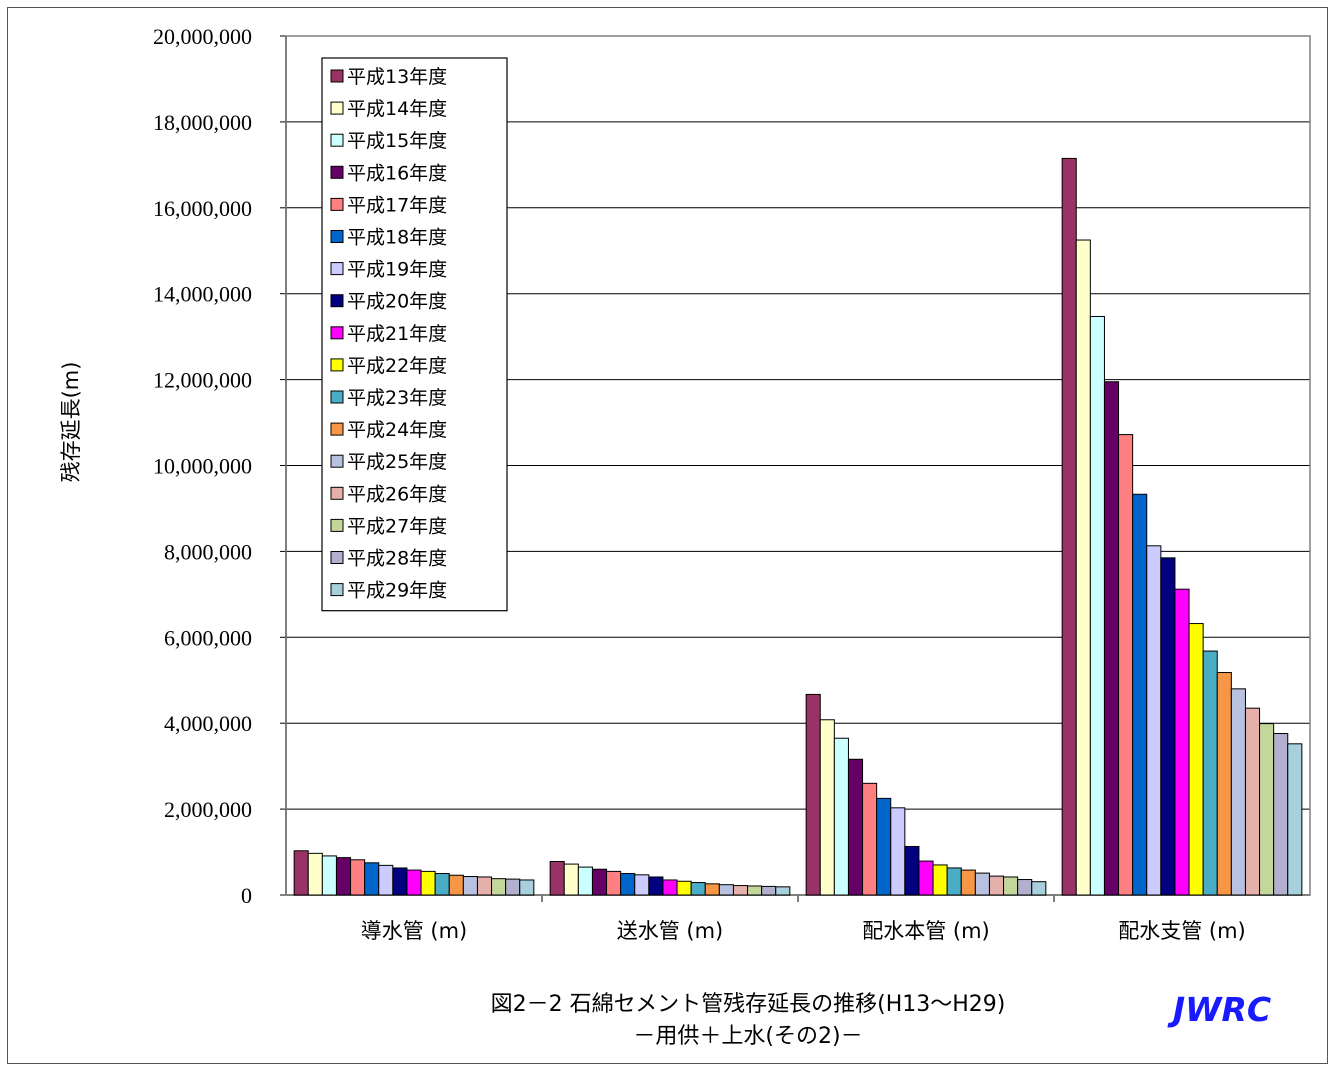 The width and height of the screenshot is (1337, 1073). I want to click on legend-label: 平成18年度, so click(397, 238).